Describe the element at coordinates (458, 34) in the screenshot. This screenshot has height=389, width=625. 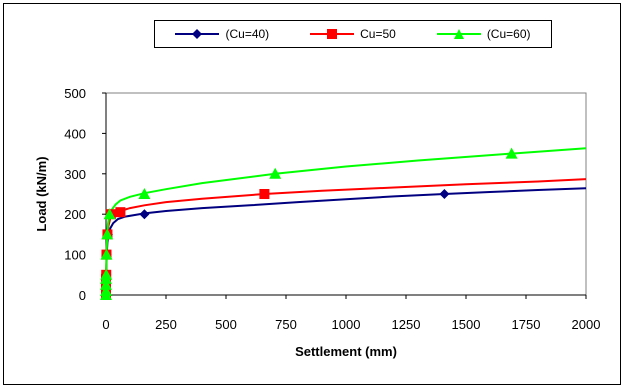
I see `legend-swatch-cu60` at that location.